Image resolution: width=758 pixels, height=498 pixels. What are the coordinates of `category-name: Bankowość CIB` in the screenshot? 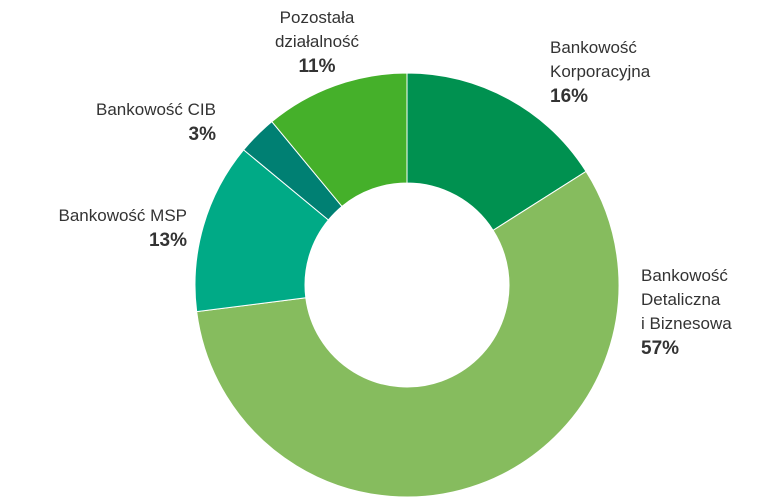 It's located at (156, 109).